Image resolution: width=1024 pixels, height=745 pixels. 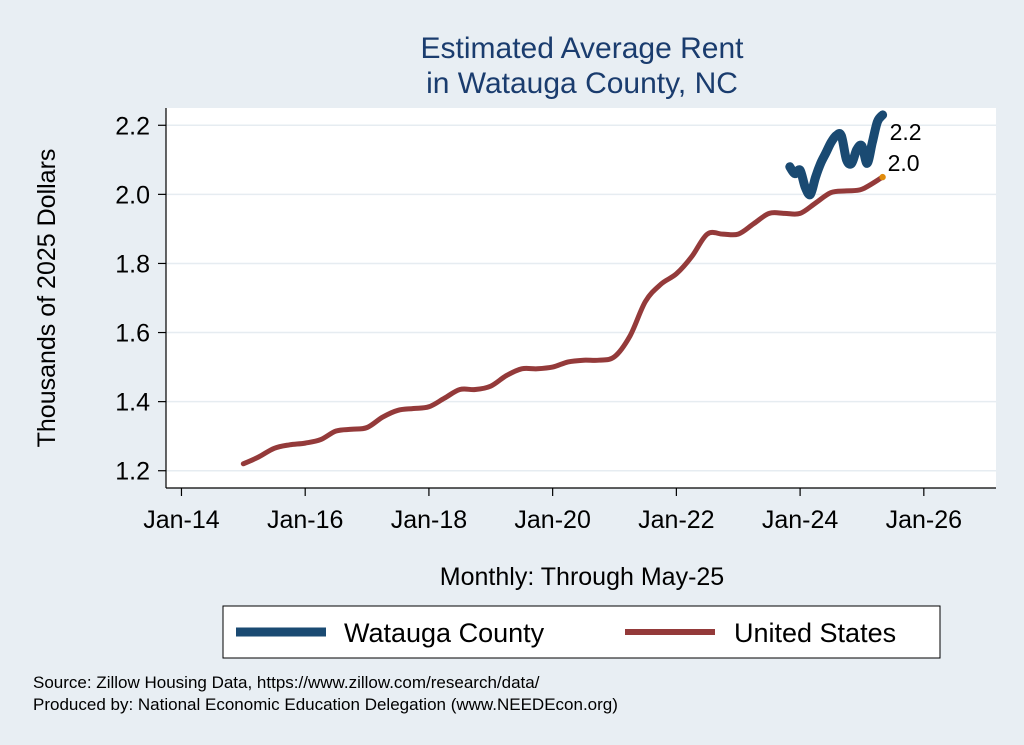 I want to click on y-tick-label: 2.0, so click(x=132, y=195).